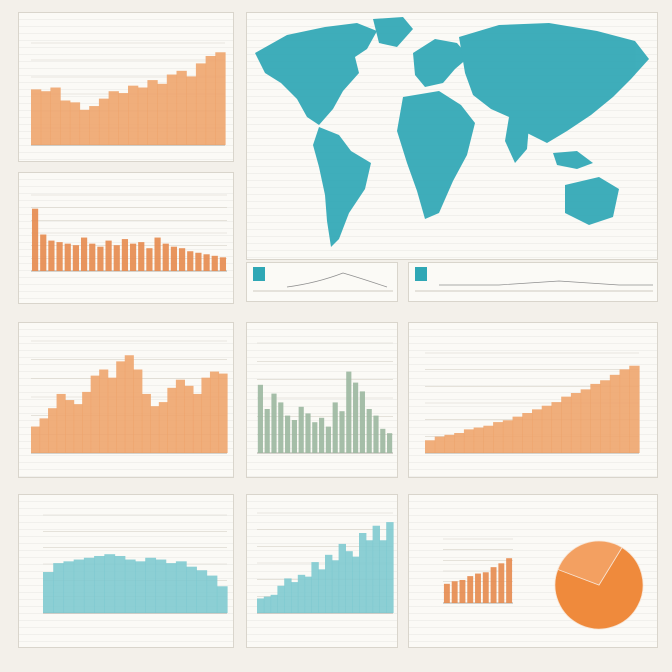  Describe the element at coordinates (592, 201) in the screenshot. I see `australia-shape` at that location.